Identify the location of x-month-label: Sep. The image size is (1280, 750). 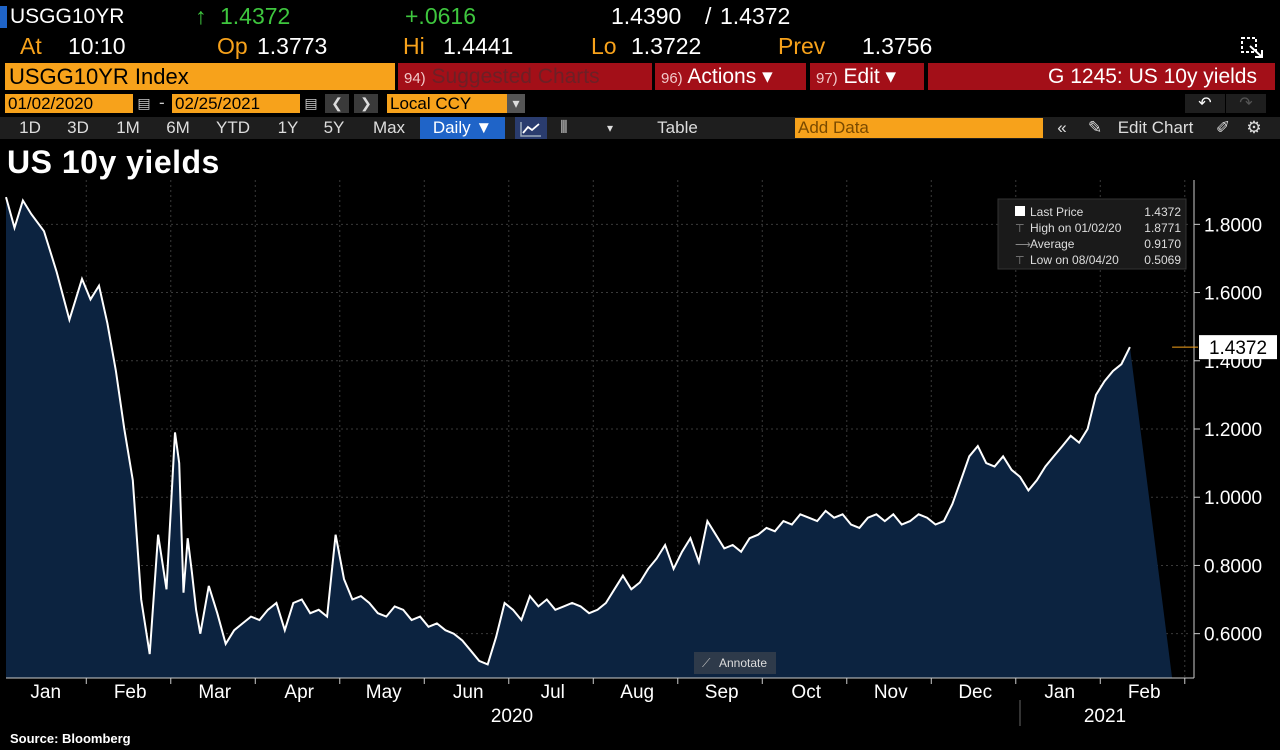
(722, 692).